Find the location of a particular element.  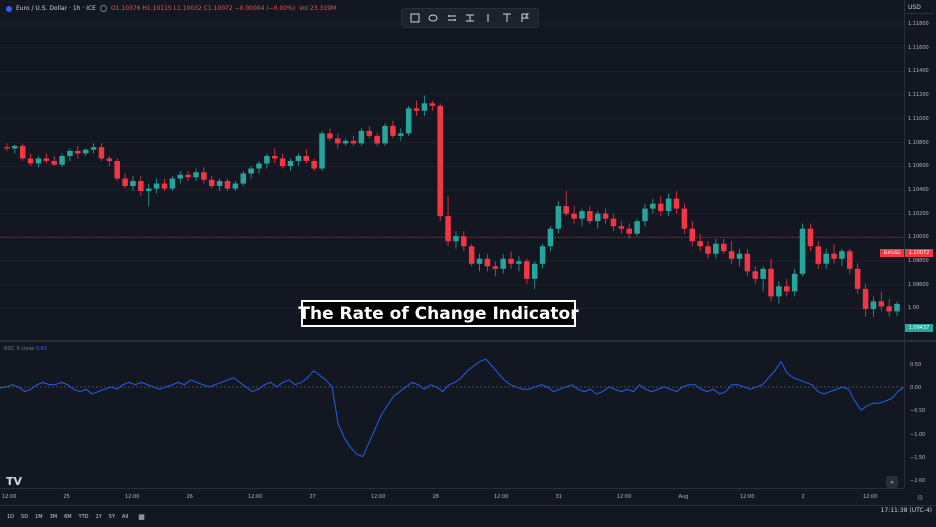

symbol-title: Euro / U.S. Dollar · 1h · ICE is located at coordinates (56, 8).